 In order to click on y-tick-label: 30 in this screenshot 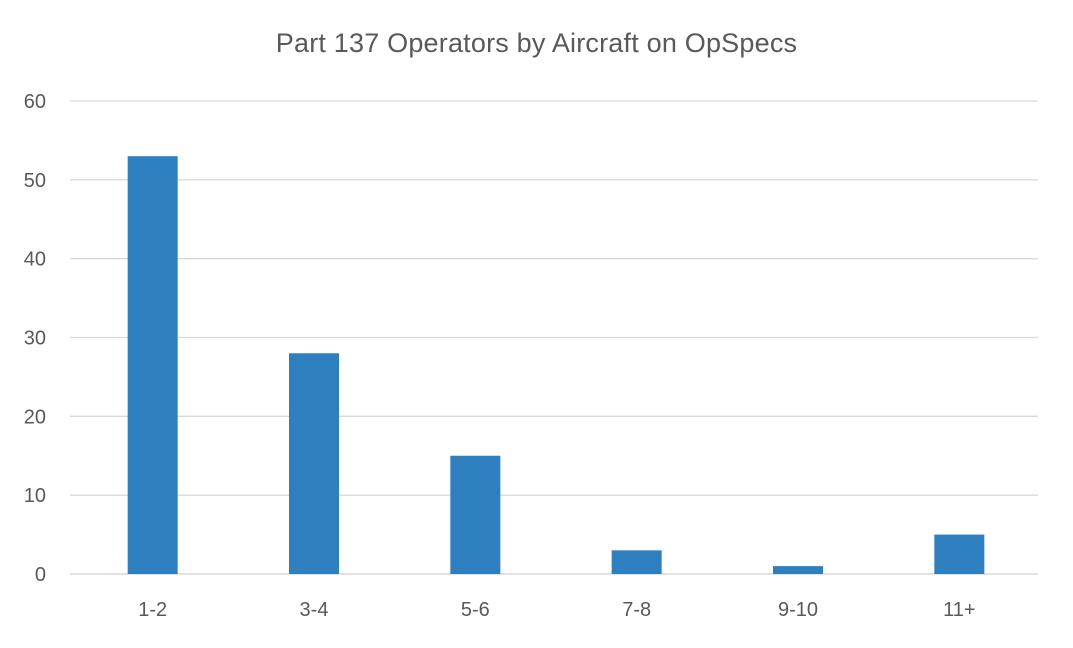, I will do `click(35, 339)`.